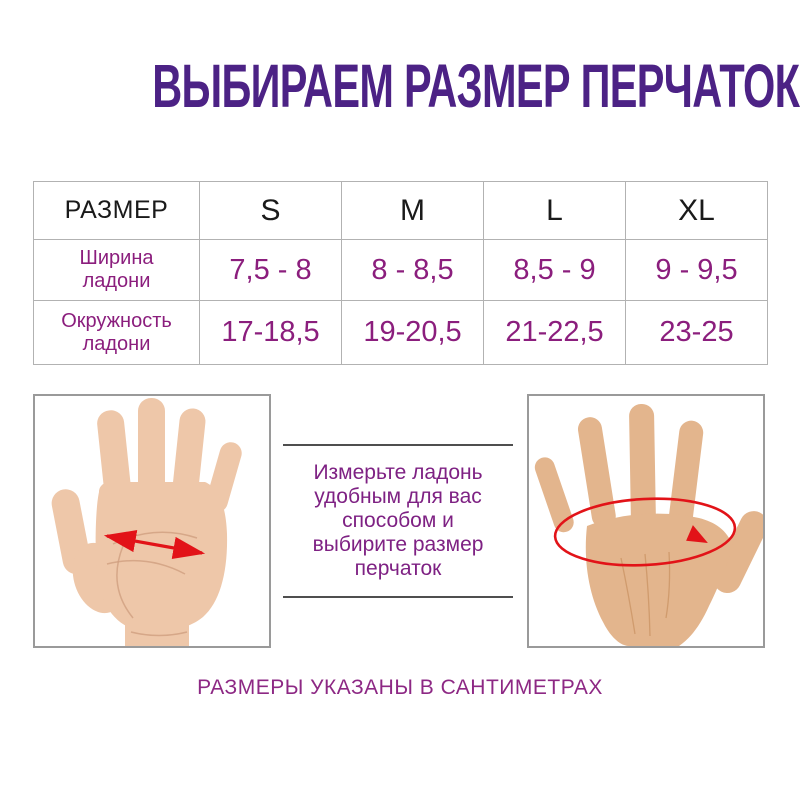 The height and width of the screenshot is (800, 800). What do you see at coordinates (117, 270) in the screenshot?
I see `row-label-palm-width: Ширина ладони` at bounding box center [117, 270].